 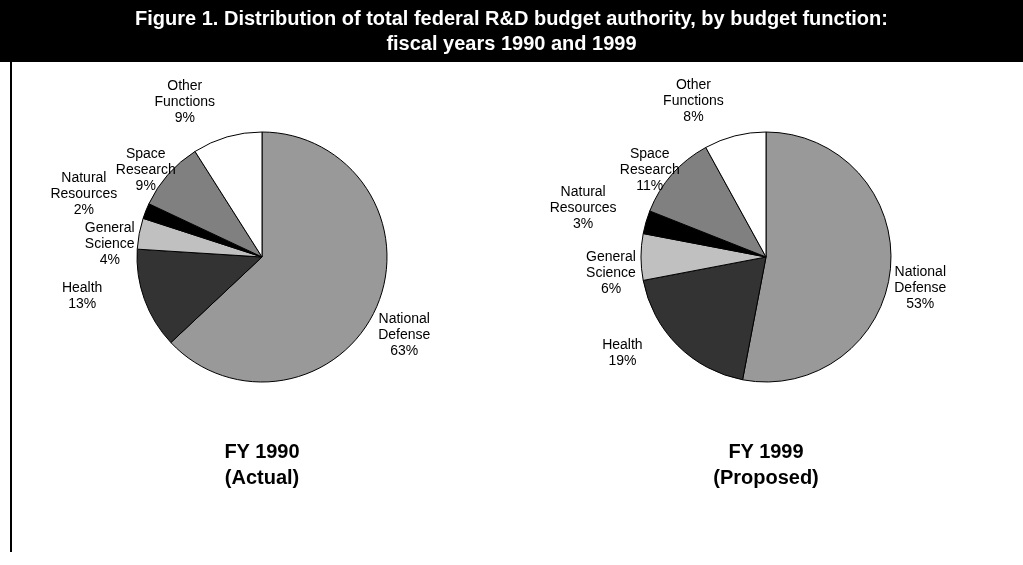 What do you see at coordinates (511, 31) in the screenshot?
I see `text: Figure 1. Distribution of total federal R&D budget authority, by budget function: fiscal years 1990 and 1999` at bounding box center [511, 31].